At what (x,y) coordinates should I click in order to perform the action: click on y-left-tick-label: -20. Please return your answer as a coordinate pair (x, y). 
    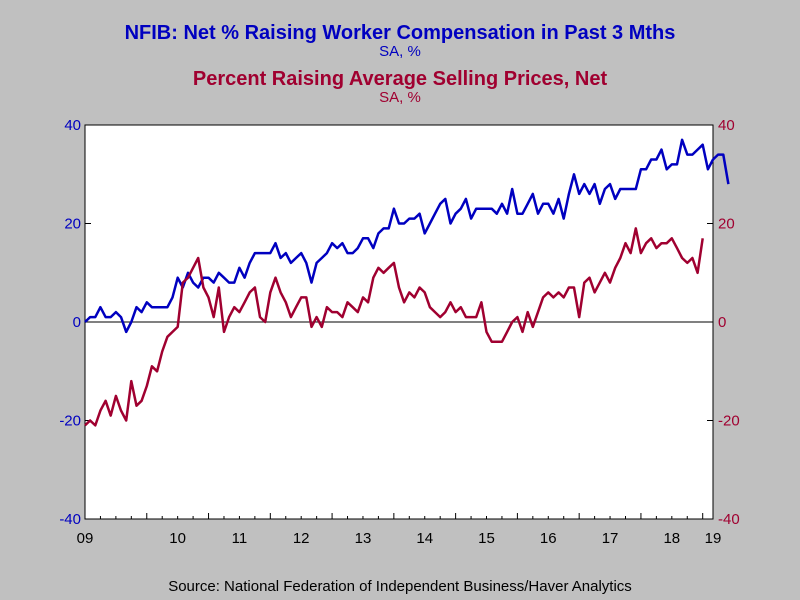
    Looking at the image, I should click on (70, 421).